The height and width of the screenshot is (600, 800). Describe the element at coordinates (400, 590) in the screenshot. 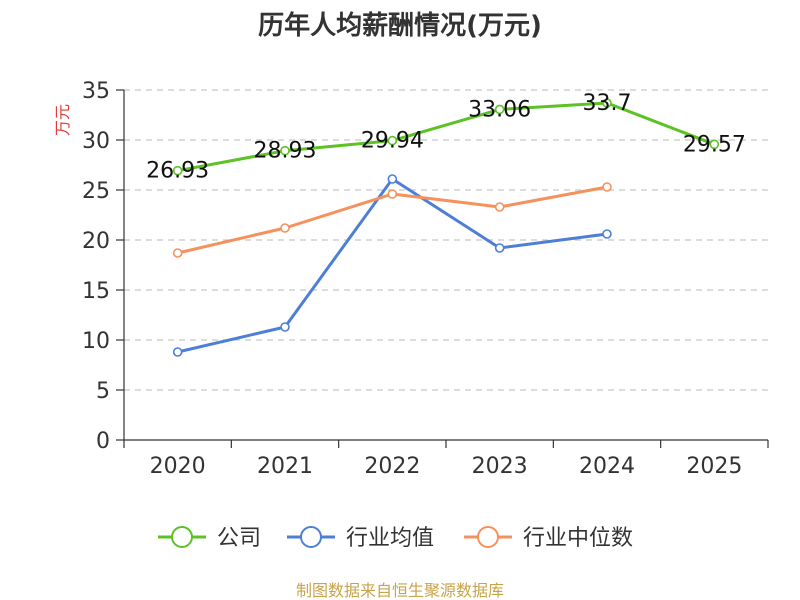

I see `source-note: 制图数据来自恒生聚源数据库` at that location.